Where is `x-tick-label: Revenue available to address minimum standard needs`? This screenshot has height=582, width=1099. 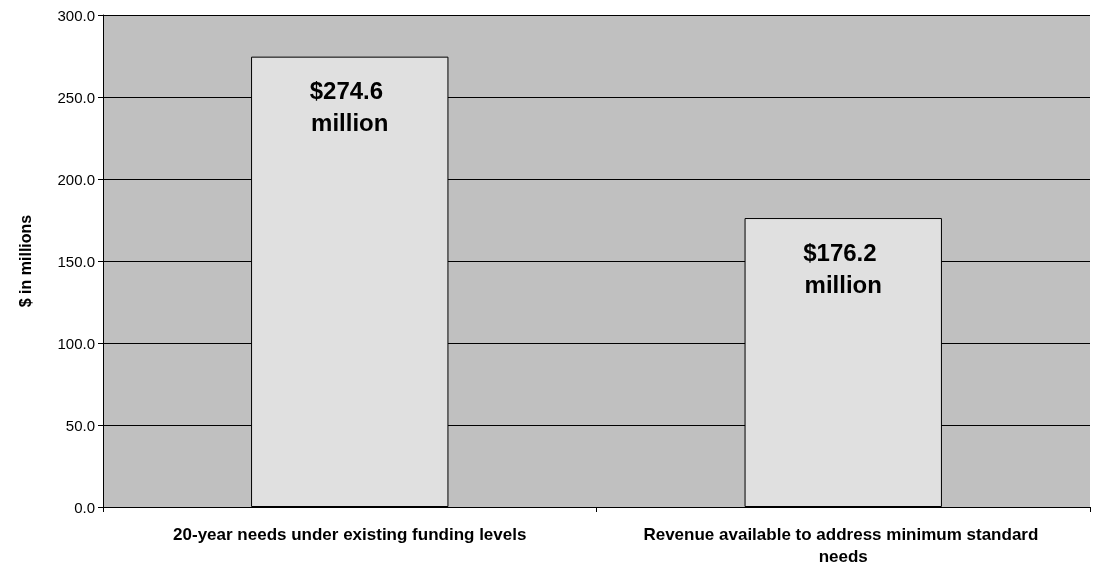
x-tick-label: Revenue available to address minimum standard needs is located at coordinates (843, 545).